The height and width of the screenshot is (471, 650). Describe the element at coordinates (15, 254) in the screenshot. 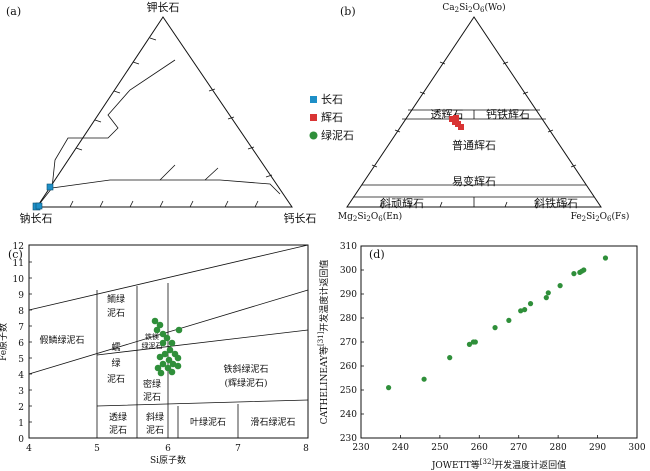

I see `panel-c-tag: (c)` at that location.